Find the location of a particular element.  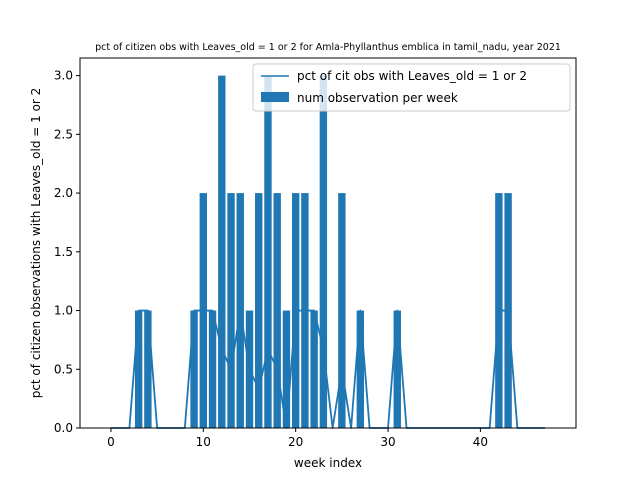

x-axis-ticks: 0 10 20 30 40 is located at coordinates (297, 438).